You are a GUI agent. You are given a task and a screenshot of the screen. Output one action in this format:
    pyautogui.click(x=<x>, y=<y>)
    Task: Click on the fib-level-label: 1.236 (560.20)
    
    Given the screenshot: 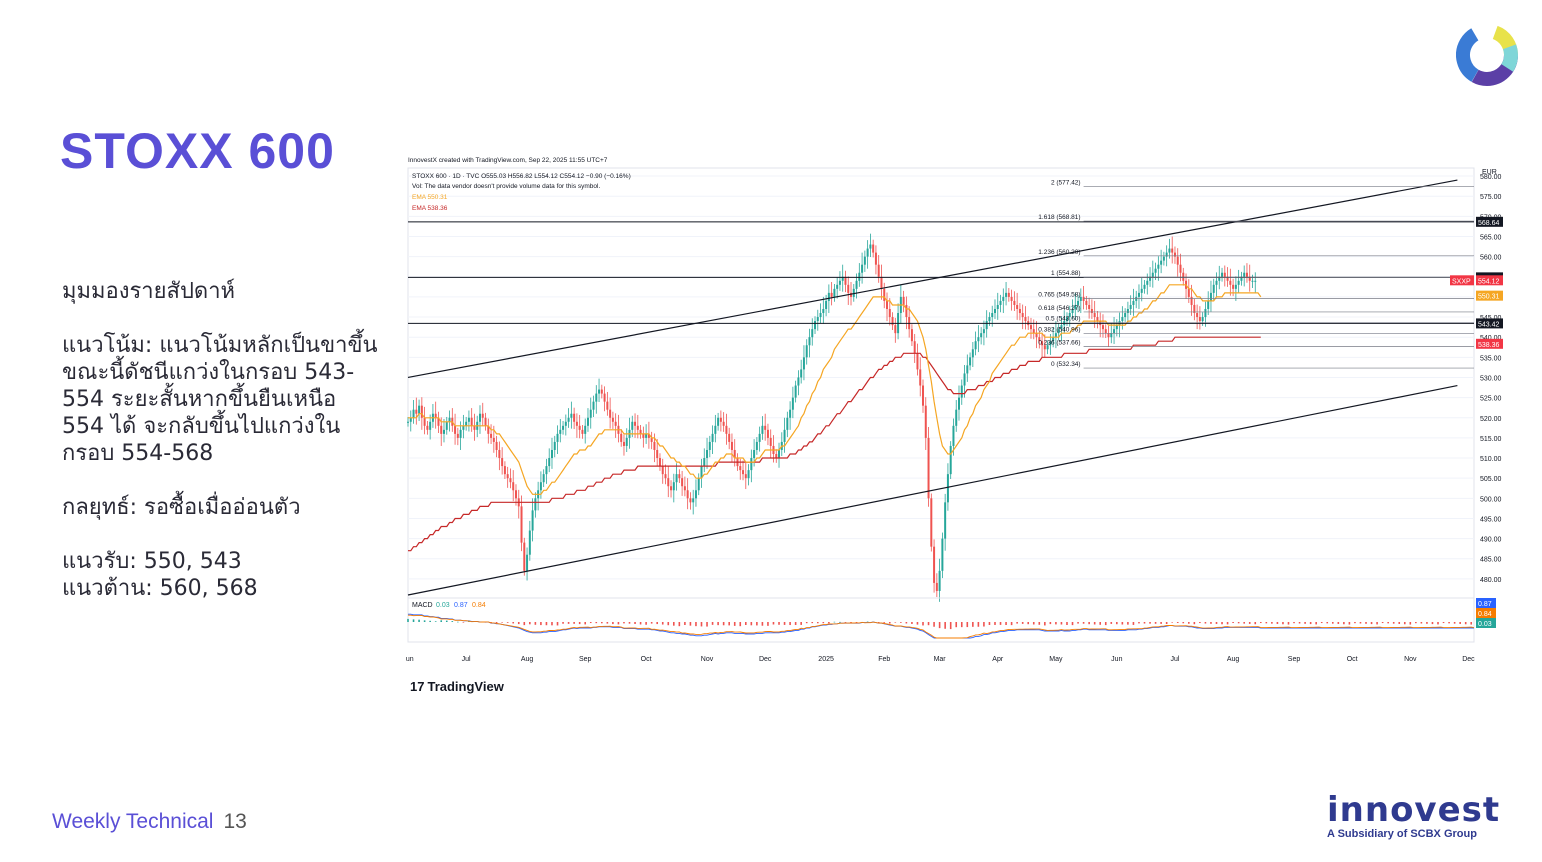 What is the action you would take?
    pyautogui.click(x=1059, y=252)
    